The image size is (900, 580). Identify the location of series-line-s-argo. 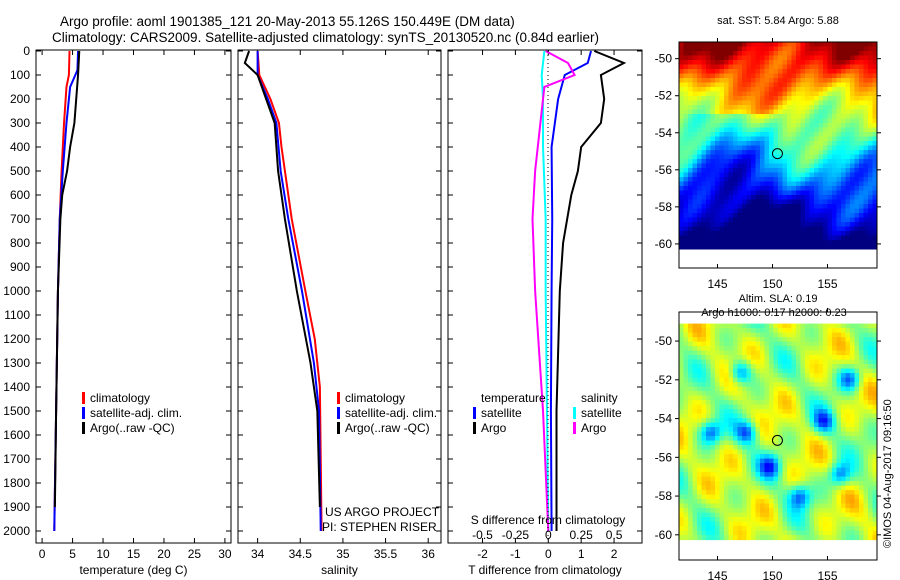
(554, 291).